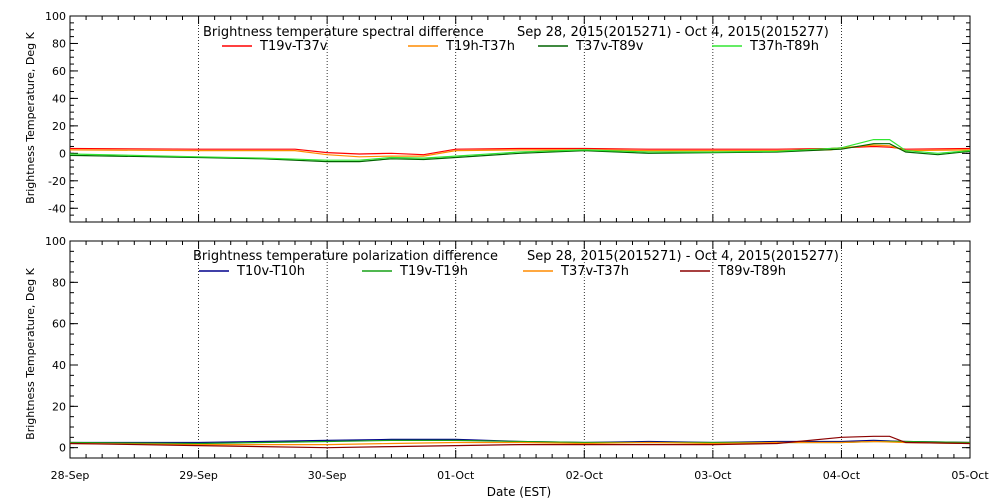 Image resolution: width=1000 pixels, height=500 pixels. What do you see at coordinates (59, 126) in the screenshot?
I see `spectral-ytick-label: 20` at bounding box center [59, 126].